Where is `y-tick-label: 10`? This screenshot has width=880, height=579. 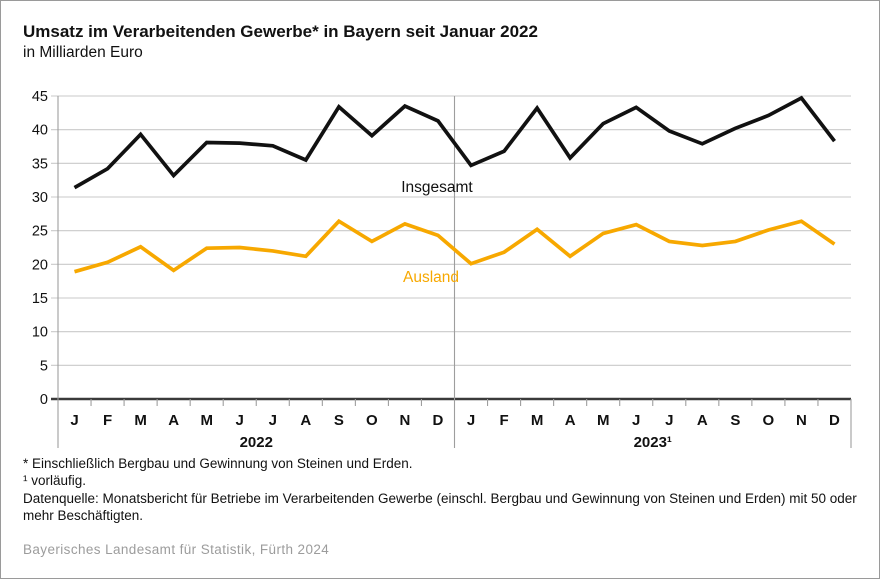 y-tick-label: 10 is located at coordinates (40, 333).